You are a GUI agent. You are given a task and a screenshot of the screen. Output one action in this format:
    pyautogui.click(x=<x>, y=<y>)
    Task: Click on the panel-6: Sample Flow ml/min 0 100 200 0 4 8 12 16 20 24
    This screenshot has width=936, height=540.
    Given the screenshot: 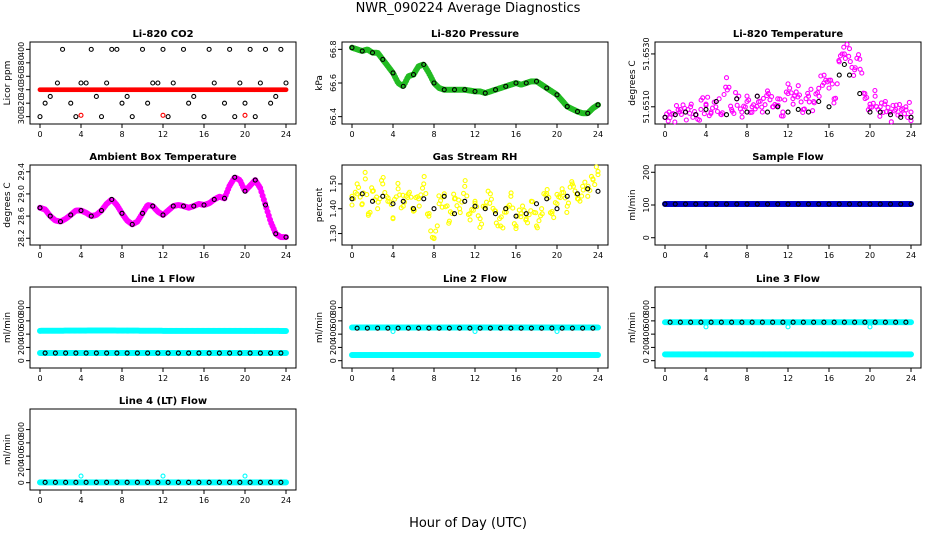 What is the action you would take?
    pyautogui.click(x=775, y=206)
    